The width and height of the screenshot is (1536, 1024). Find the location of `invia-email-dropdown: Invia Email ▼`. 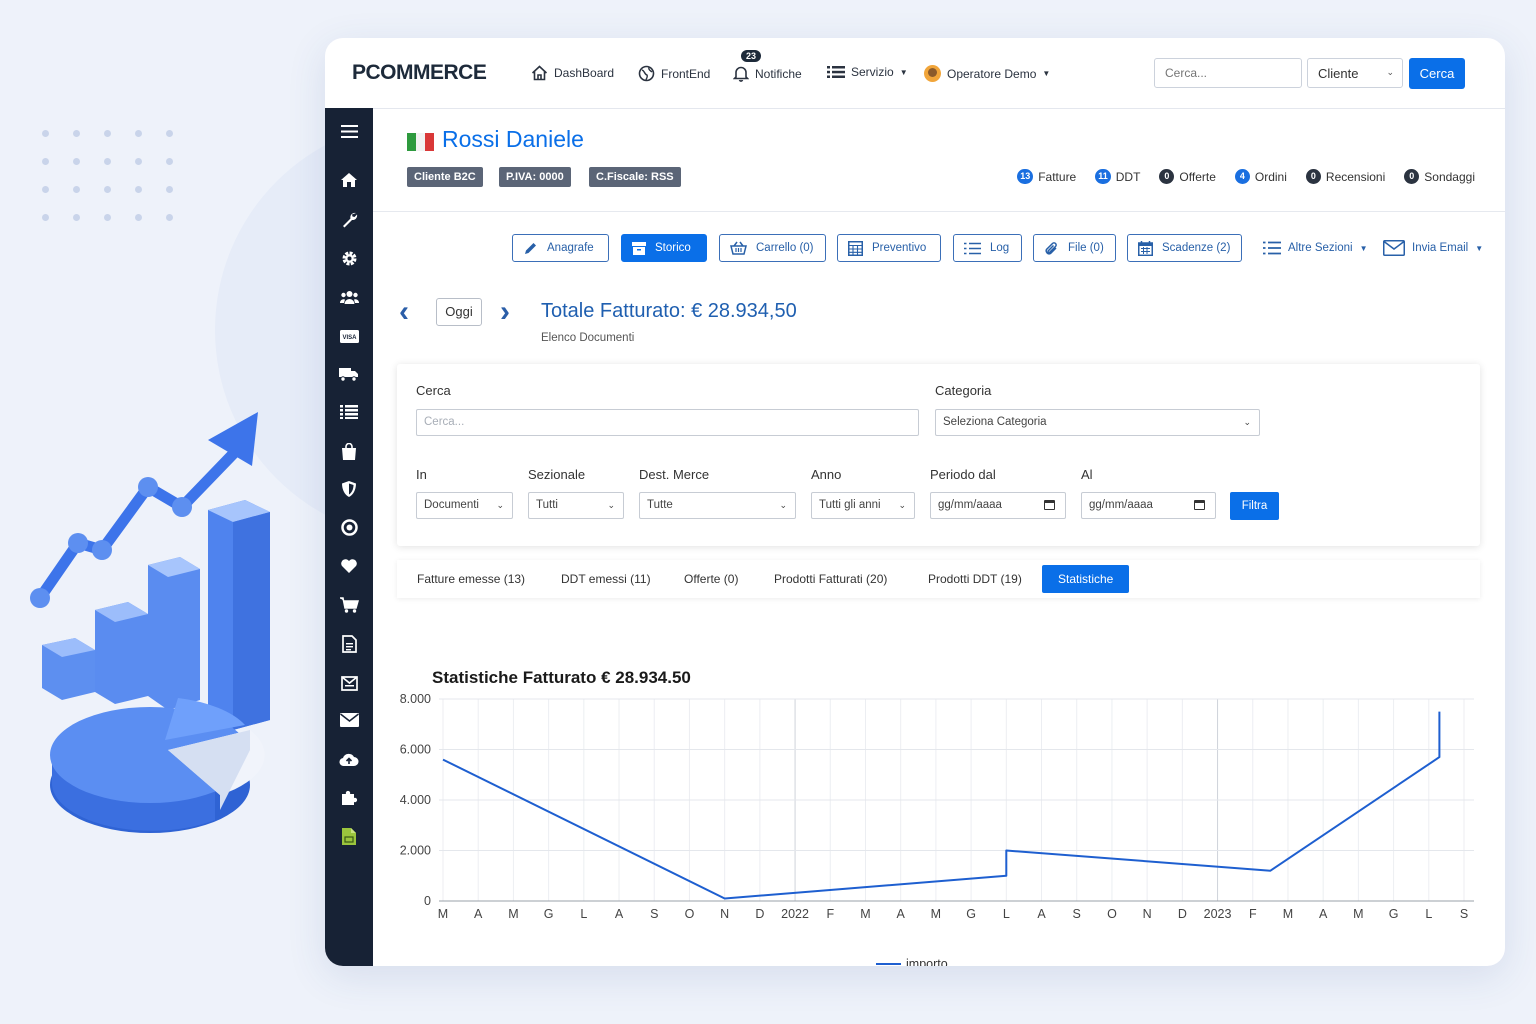

invia-email-dropdown: Invia Email ▼ is located at coordinates (1433, 248).